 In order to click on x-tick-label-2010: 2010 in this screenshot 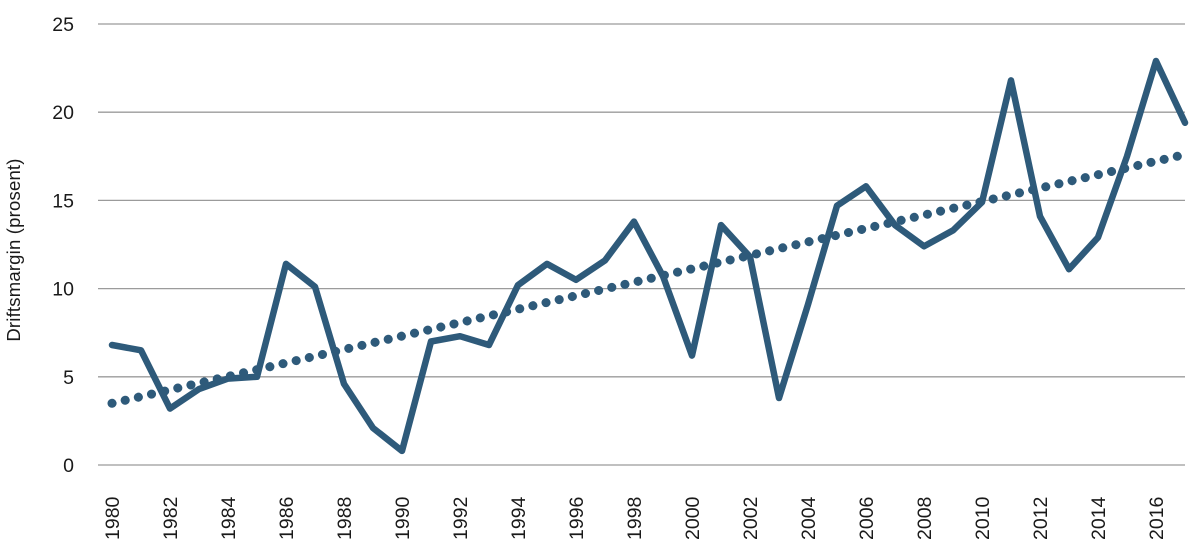, I will do `click(983, 518)`.